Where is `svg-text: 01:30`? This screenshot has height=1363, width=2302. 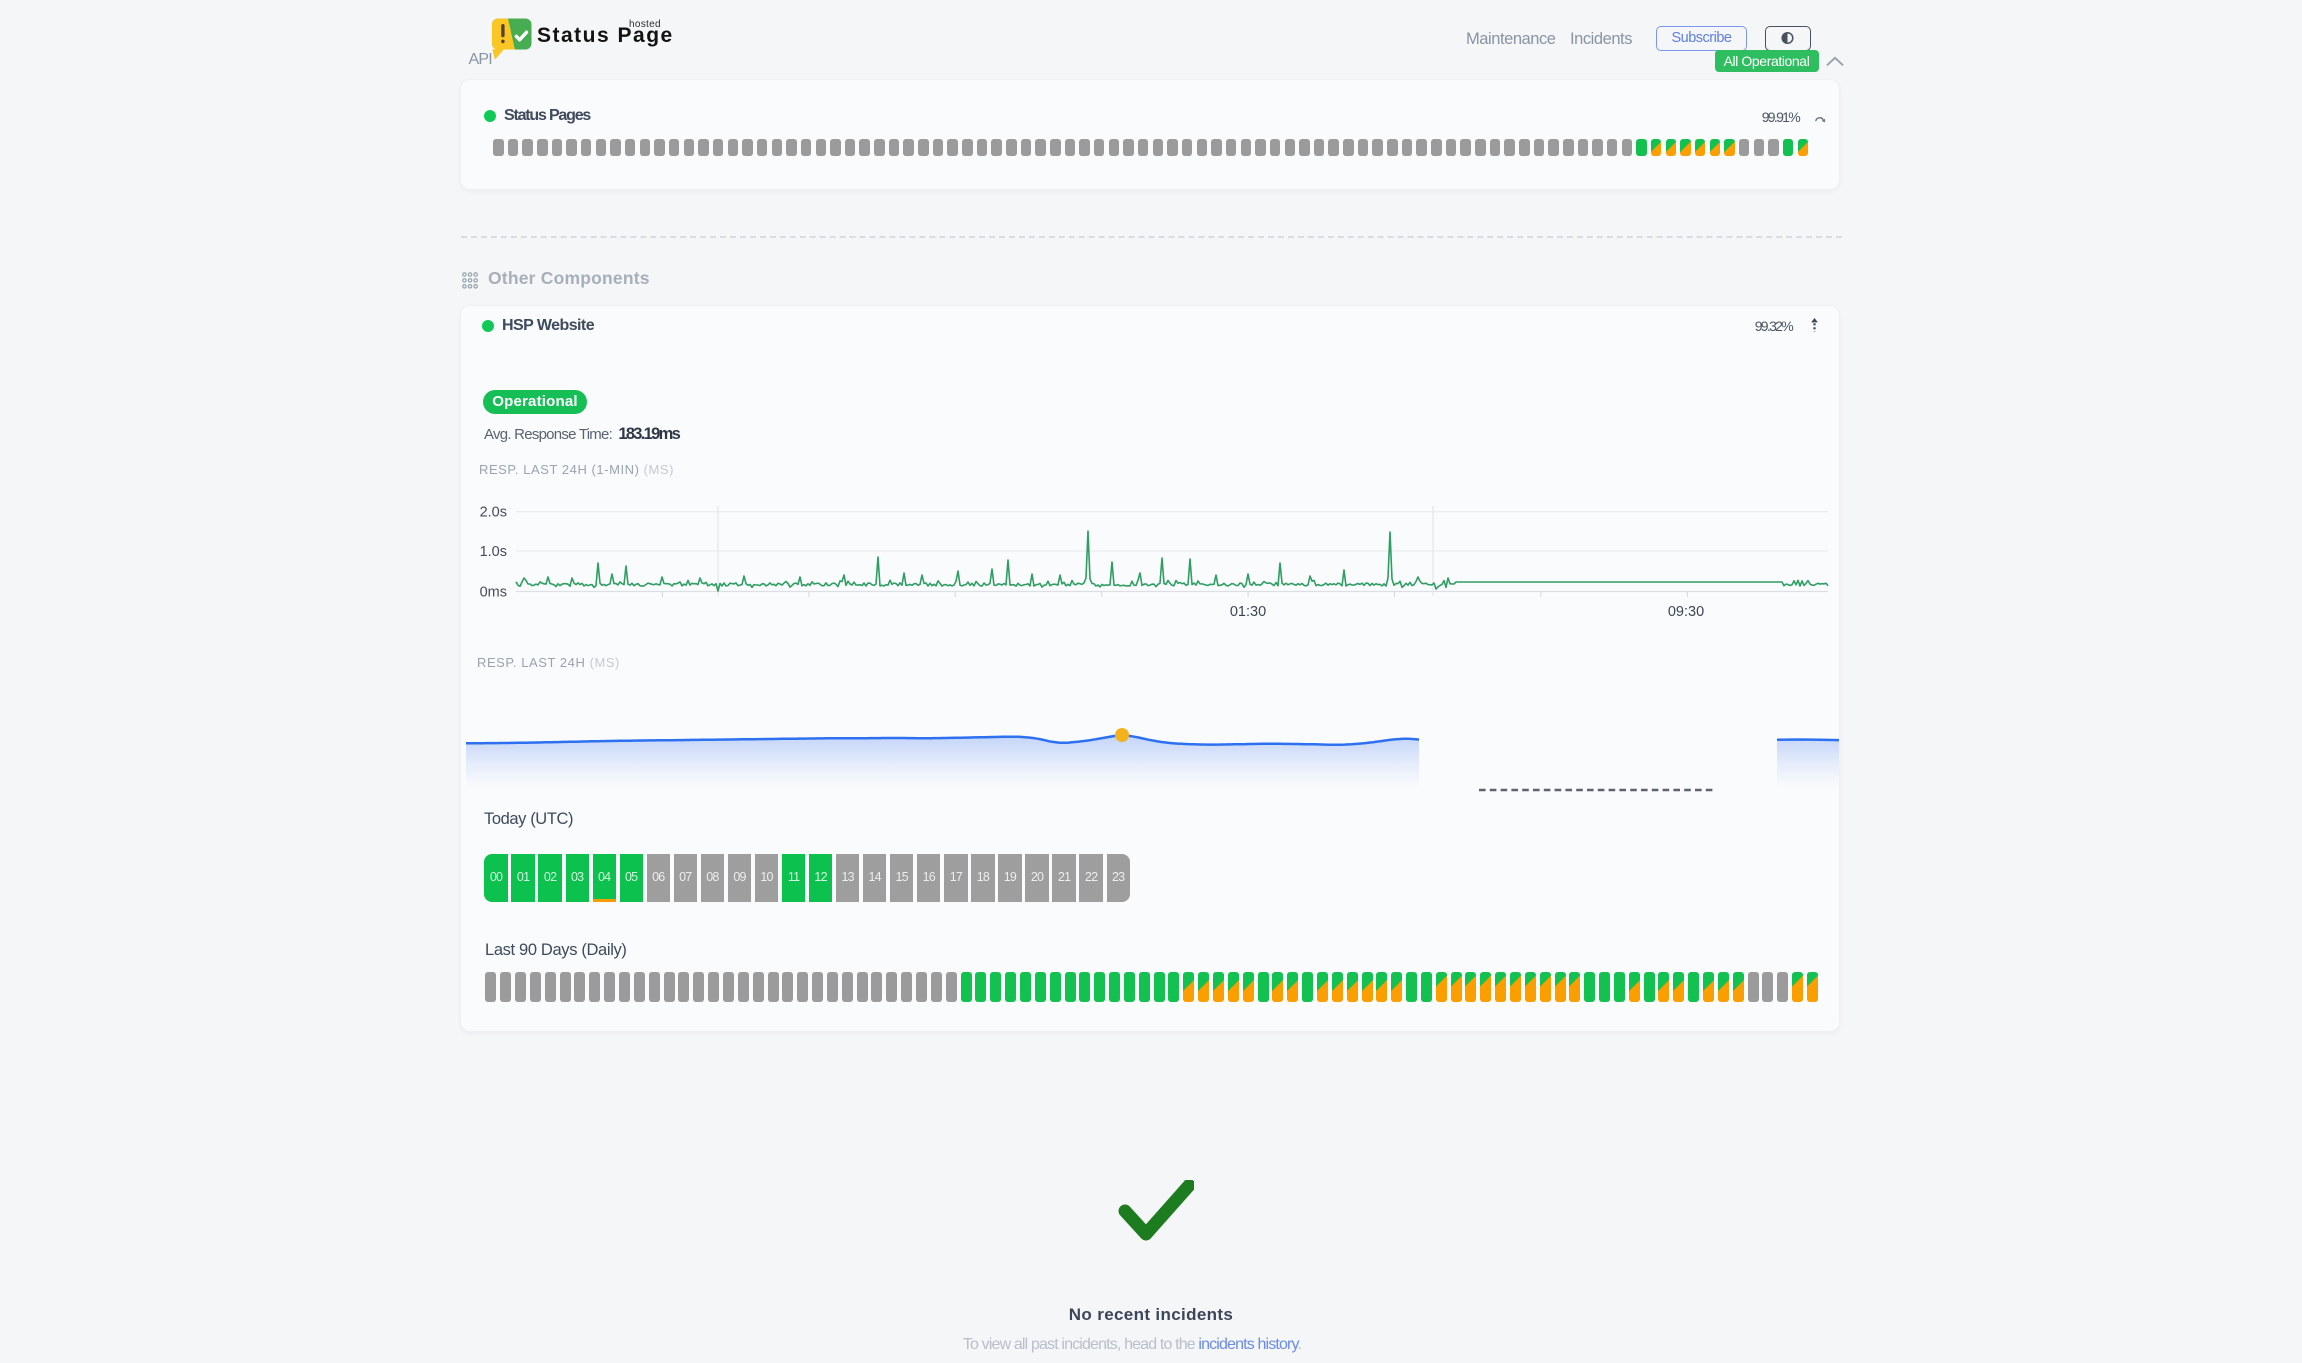
svg-text: 01:30 is located at coordinates (1248, 612).